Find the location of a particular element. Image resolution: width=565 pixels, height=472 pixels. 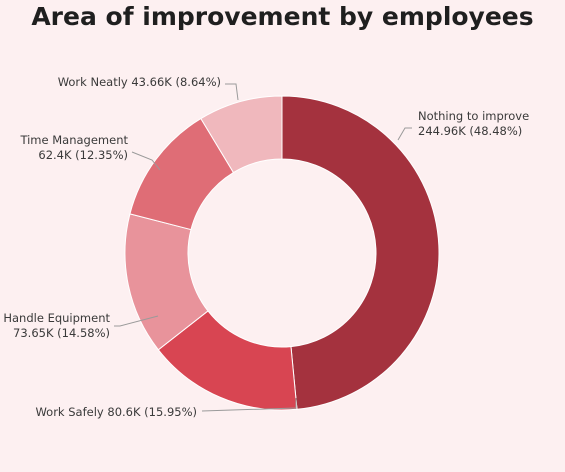

data-label-work-safely: Work Safely 80.6K (15.95%) is located at coordinates (116, 412).